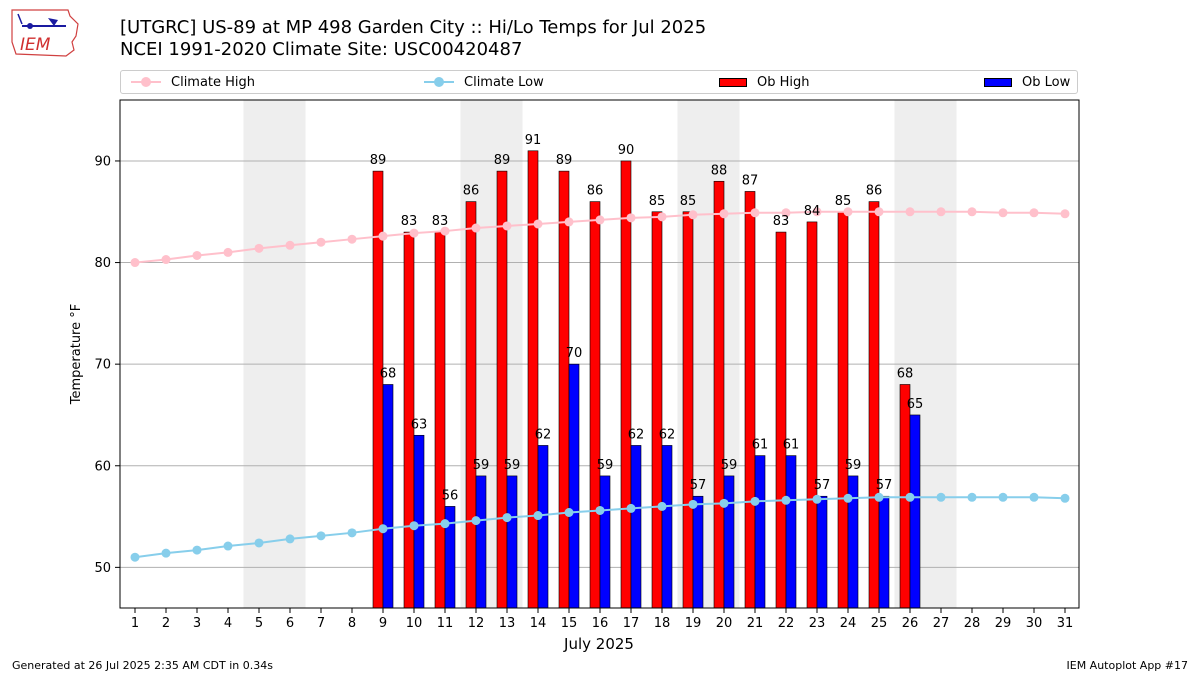  I want to click on legend-swatch-climate-low, so click(439, 82).